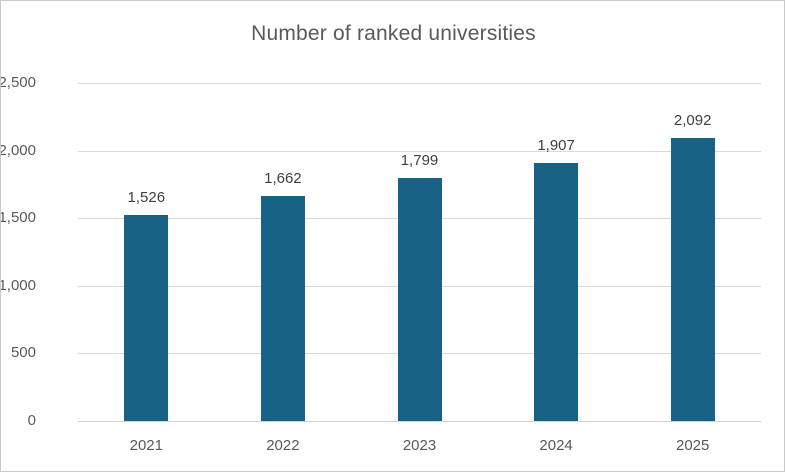 The height and width of the screenshot is (472, 785). I want to click on y-axis-tick-label: 2,500, so click(18, 82).